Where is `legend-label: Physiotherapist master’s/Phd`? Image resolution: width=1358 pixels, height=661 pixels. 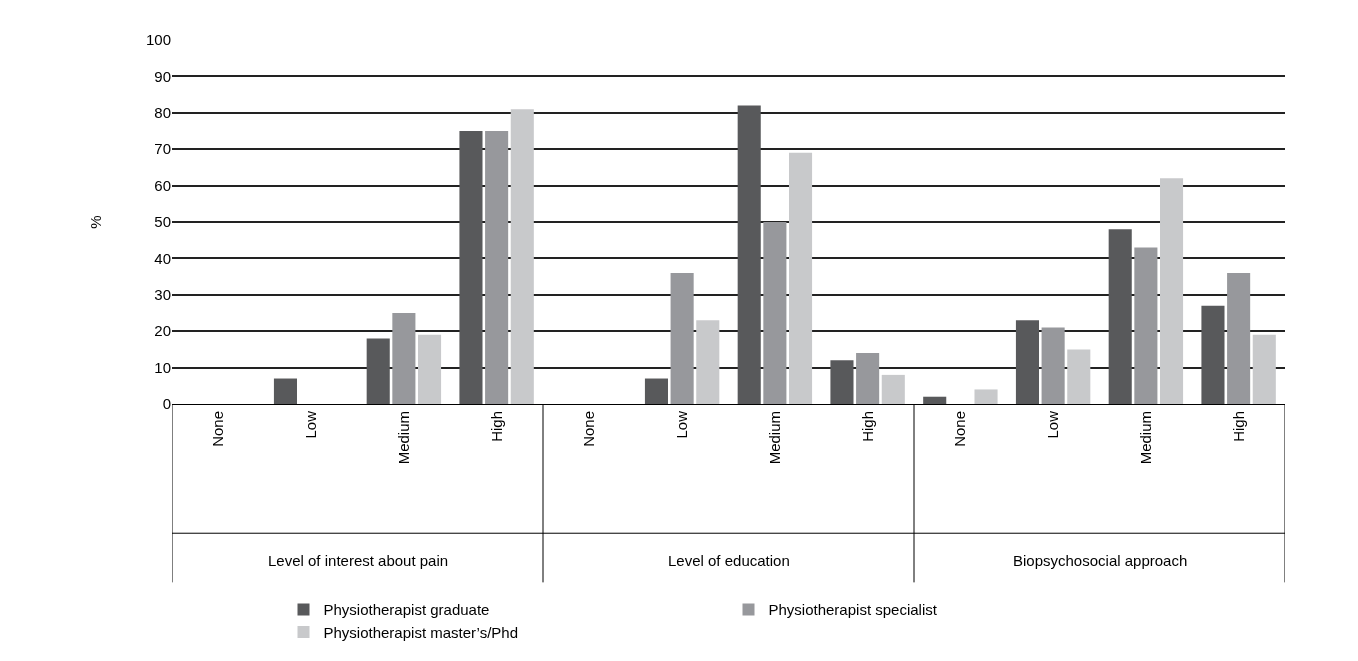 legend-label: Physiotherapist master’s/Phd is located at coordinates (421, 632).